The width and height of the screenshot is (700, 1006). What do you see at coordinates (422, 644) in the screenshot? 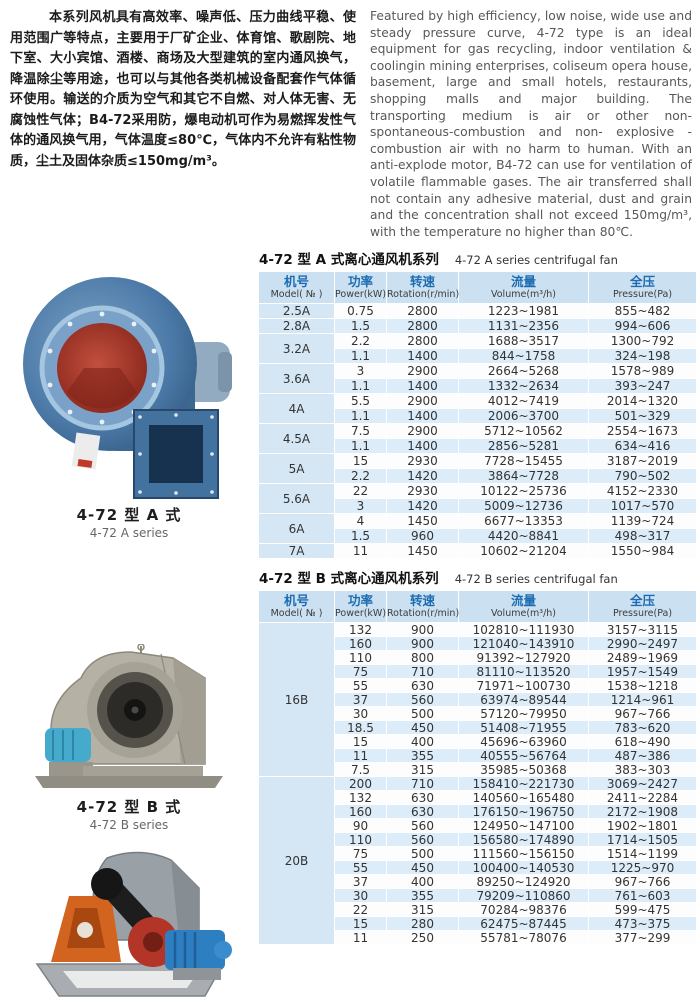
I see `data-cell: 900` at bounding box center [422, 644].